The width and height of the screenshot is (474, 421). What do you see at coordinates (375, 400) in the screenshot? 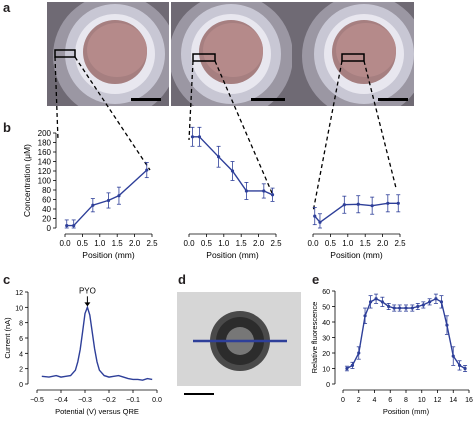
I see `x-tick-label: 4` at bounding box center [375, 400].